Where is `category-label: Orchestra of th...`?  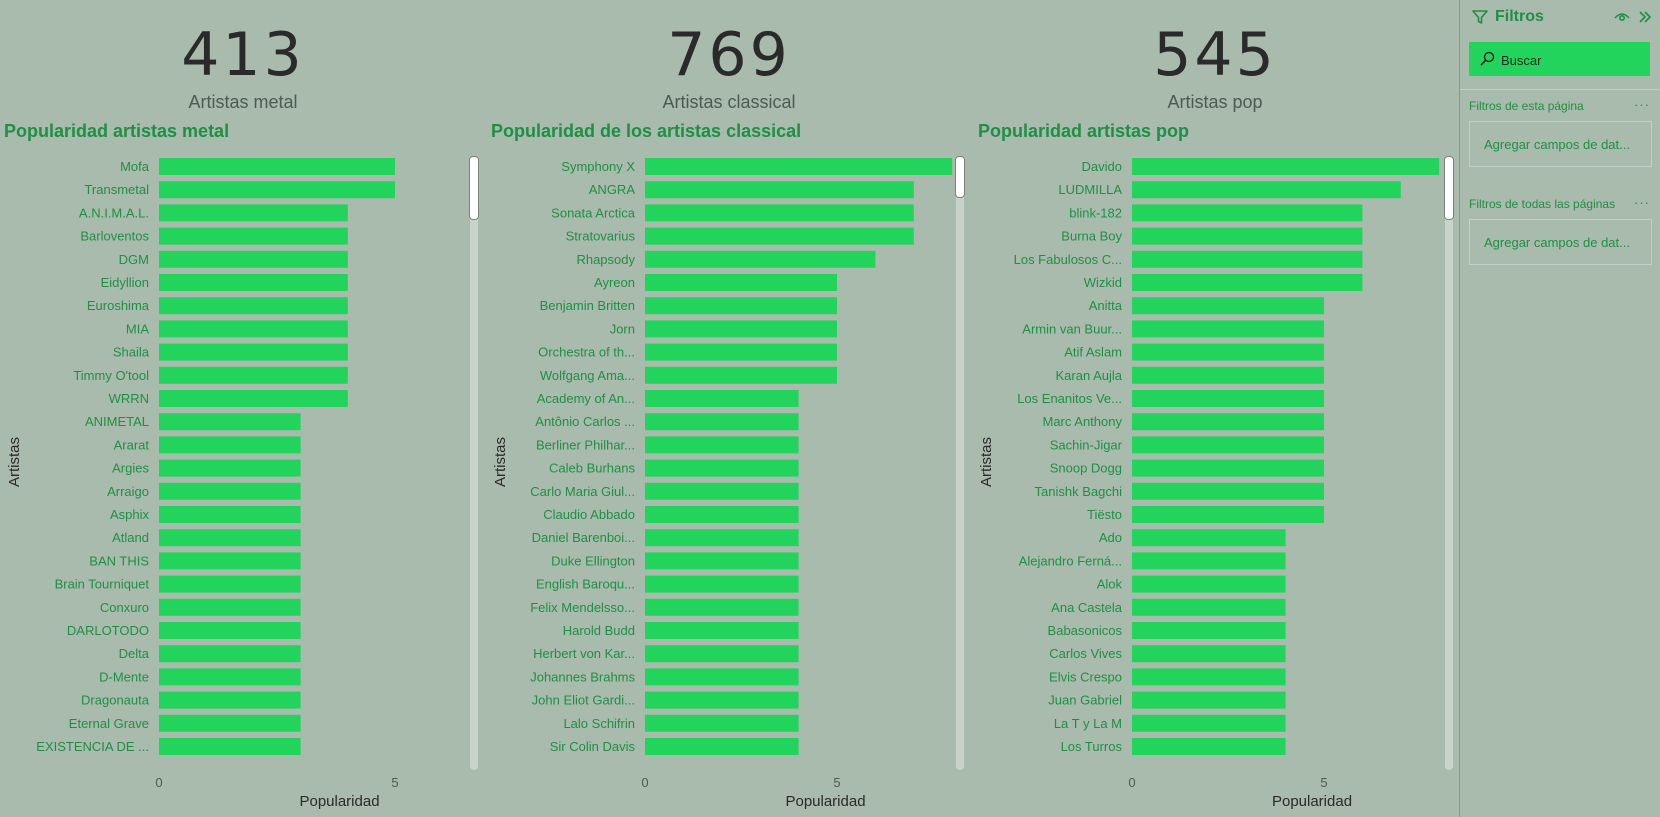 category-label: Orchestra of th... is located at coordinates (586, 352).